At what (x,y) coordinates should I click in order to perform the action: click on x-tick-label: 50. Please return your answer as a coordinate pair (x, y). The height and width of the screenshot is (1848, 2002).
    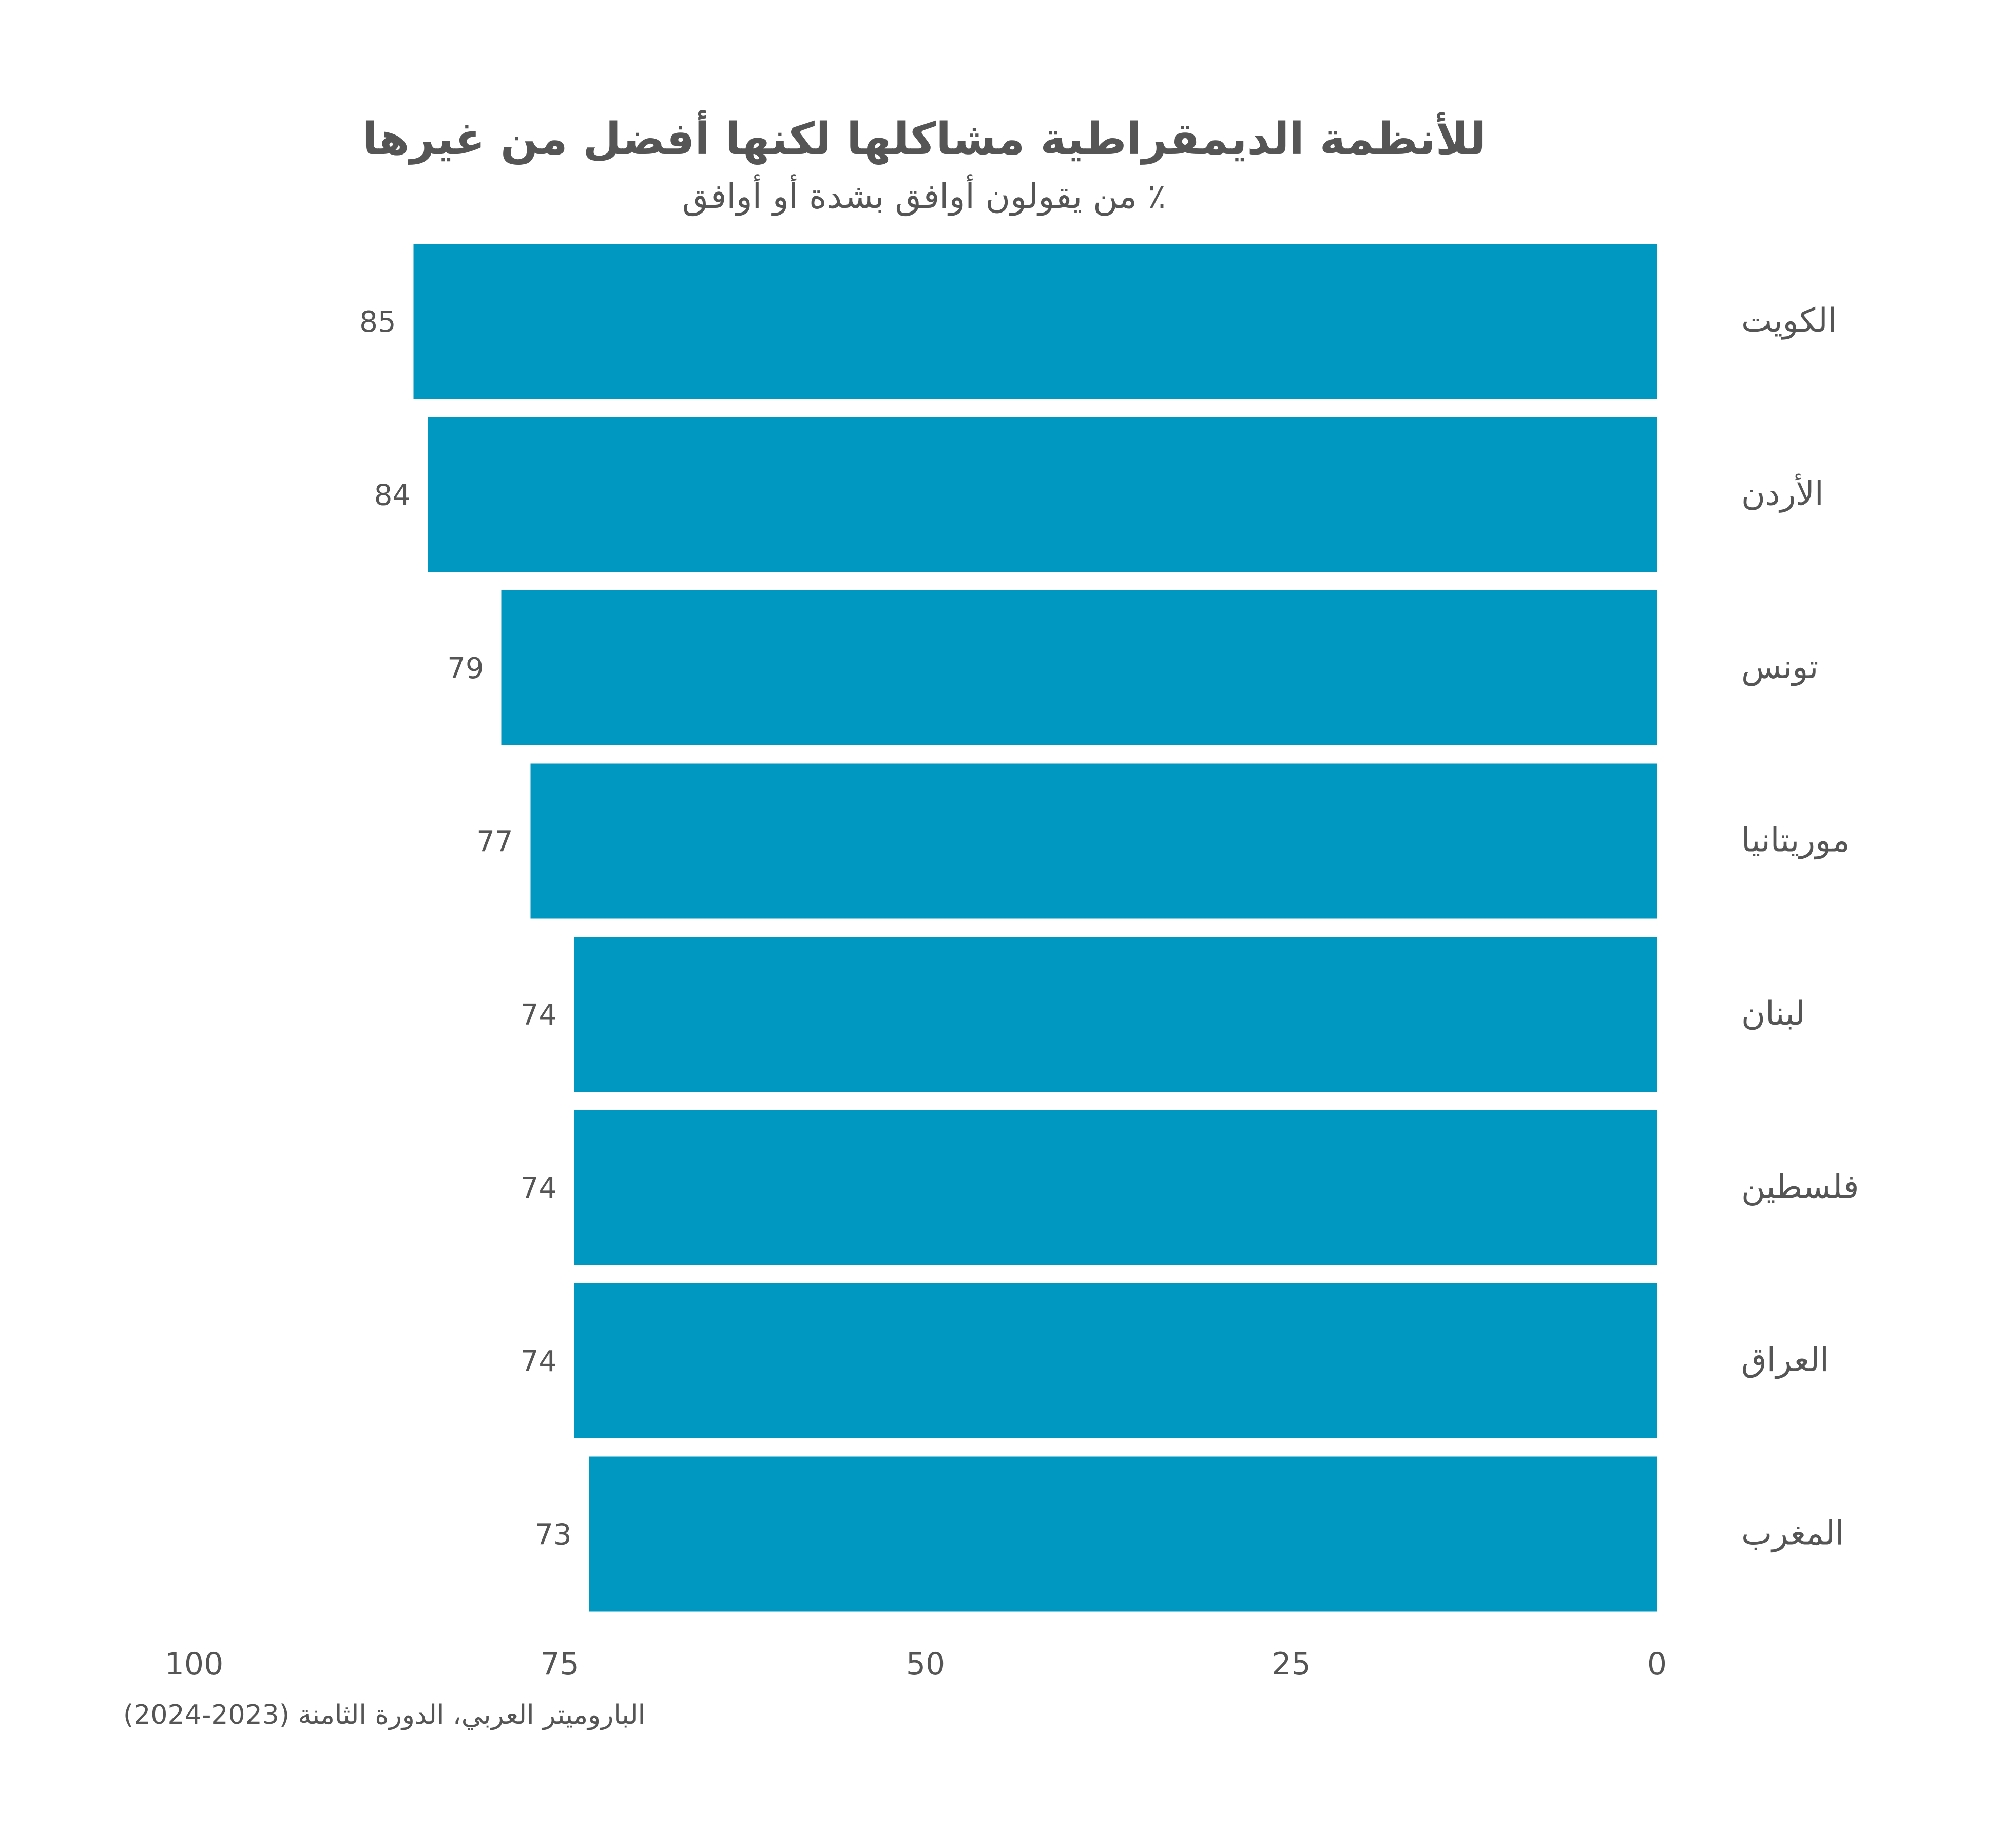
    Looking at the image, I should click on (925, 1664).